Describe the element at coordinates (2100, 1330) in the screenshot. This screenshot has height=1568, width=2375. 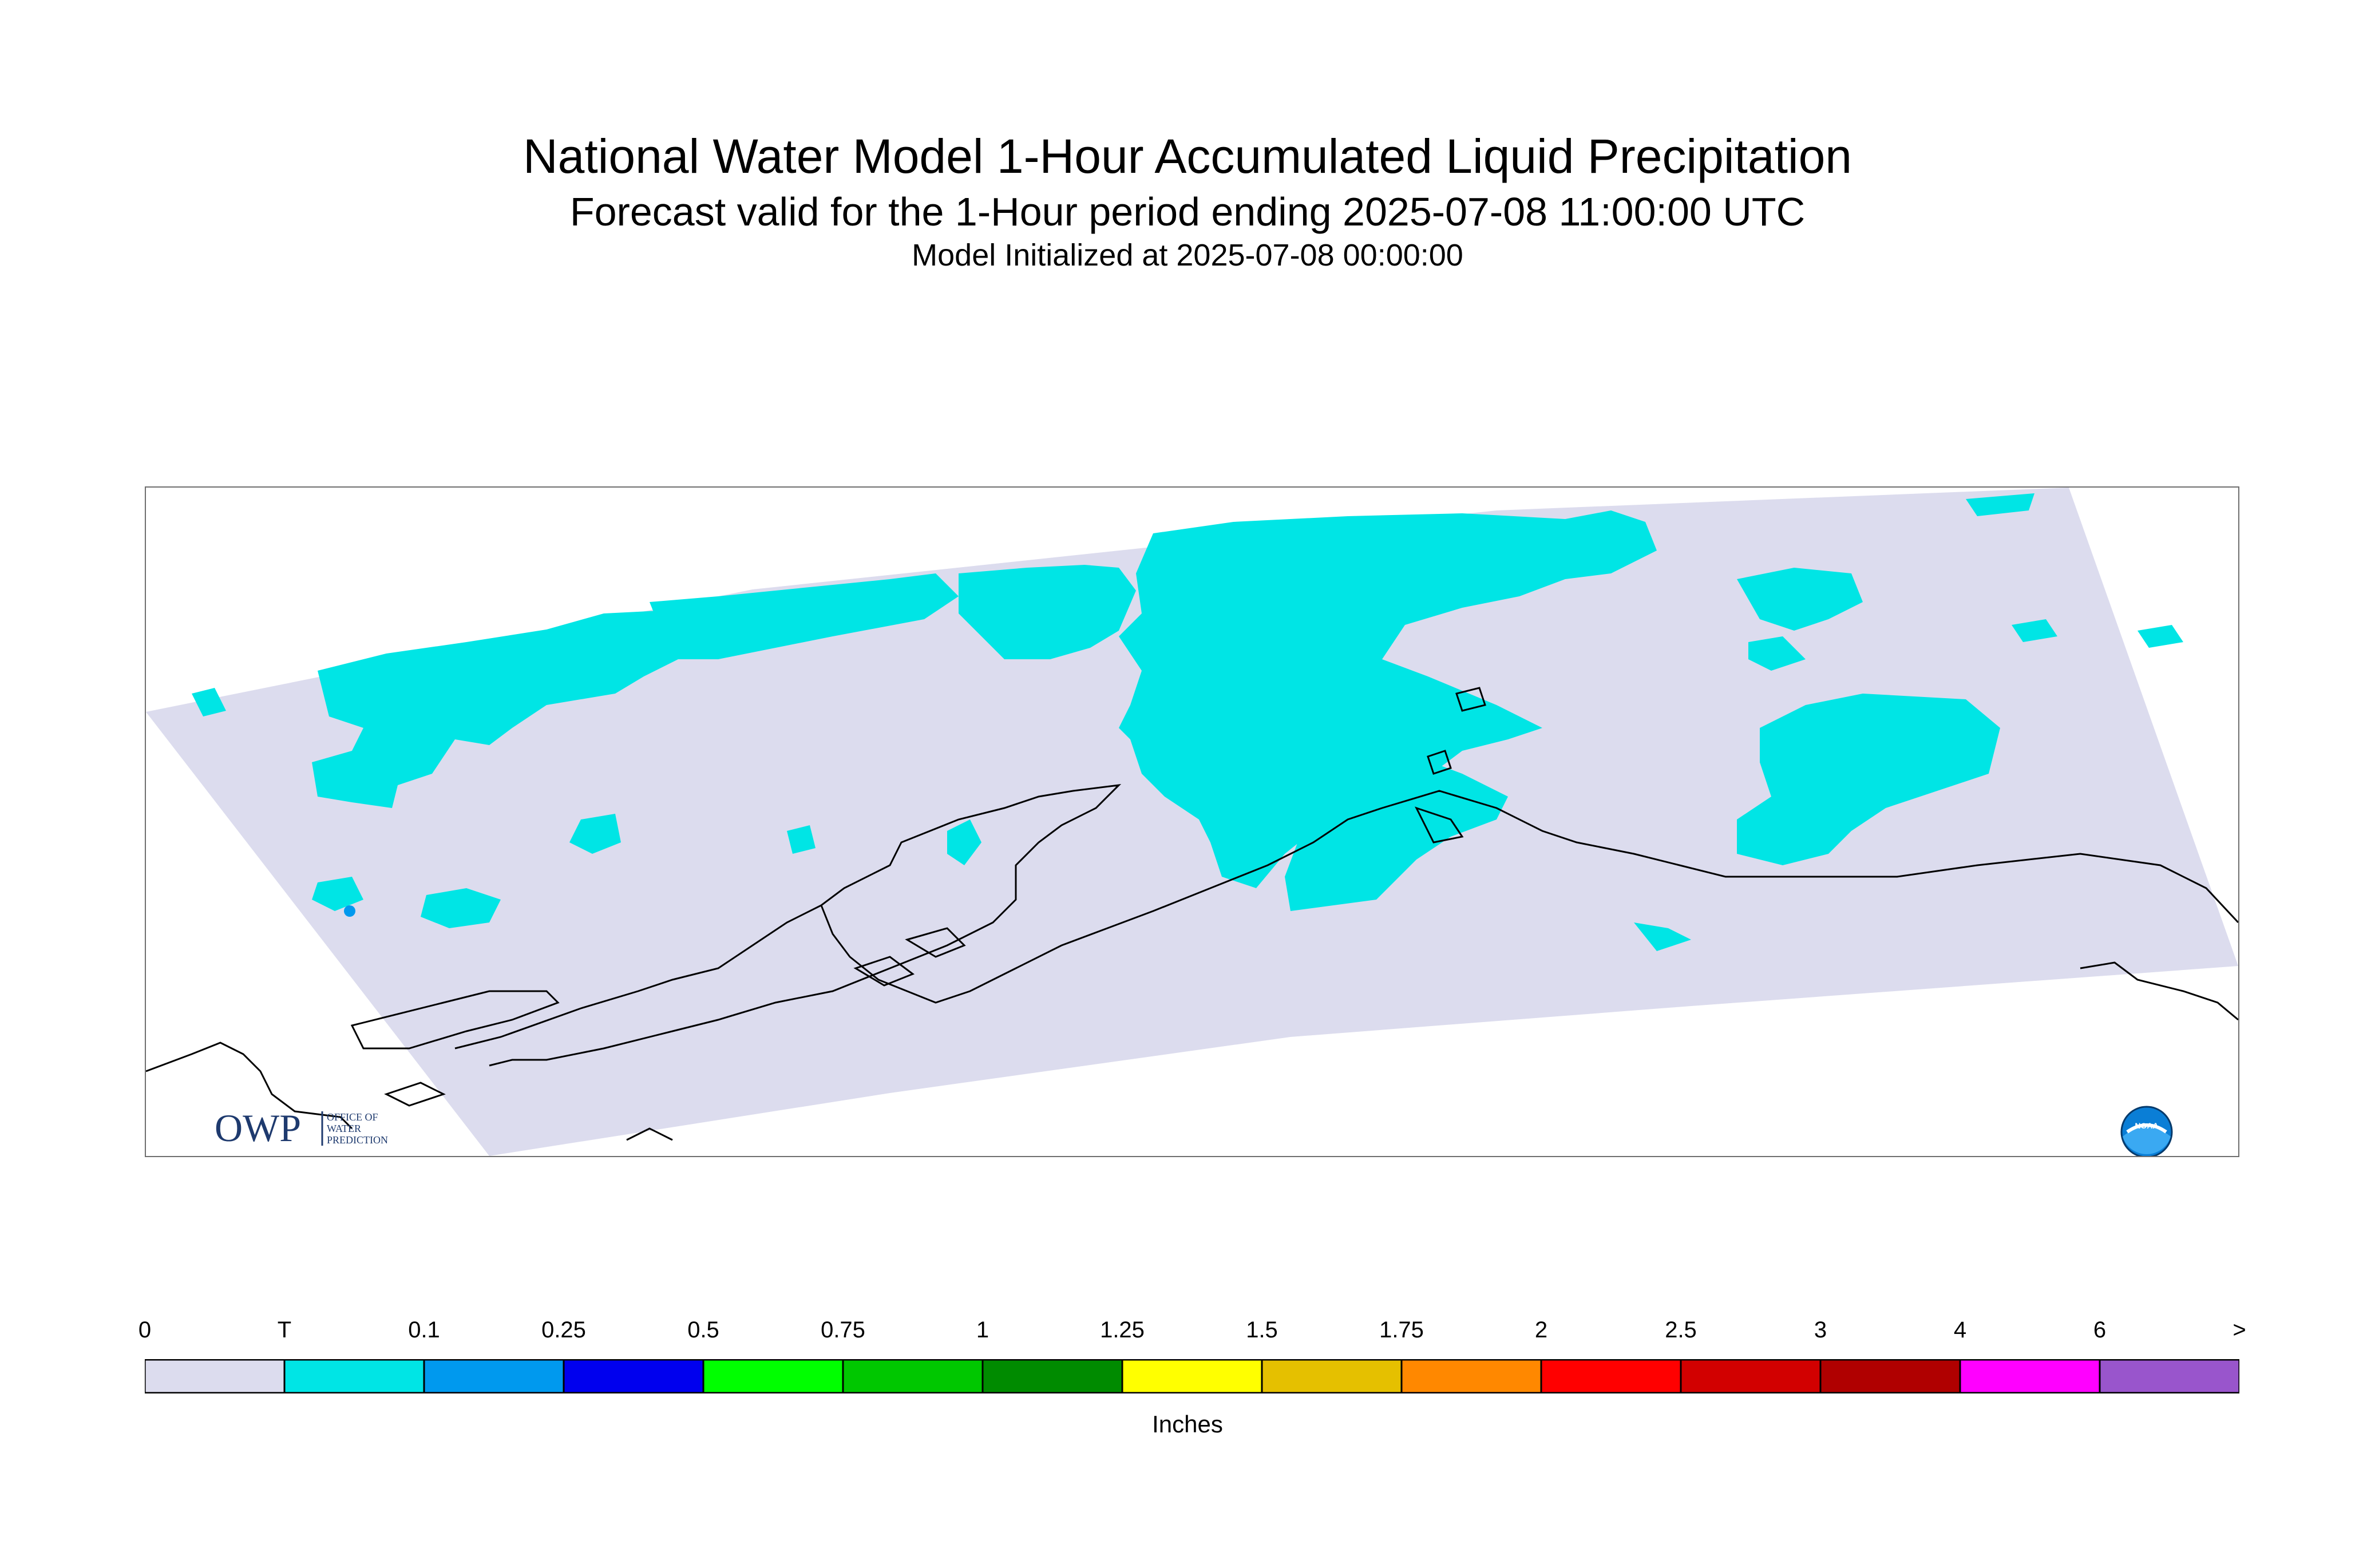
I see `legend-tick-label: 6` at that location.